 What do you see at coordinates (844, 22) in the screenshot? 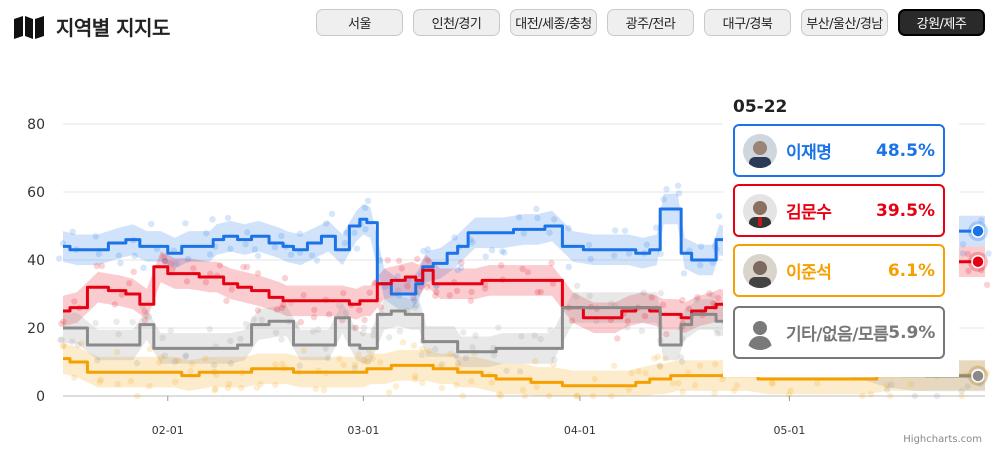
I see `region-tab-busan-ulsan-gyeongnam: 부산/울산/경남` at bounding box center [844, 22].